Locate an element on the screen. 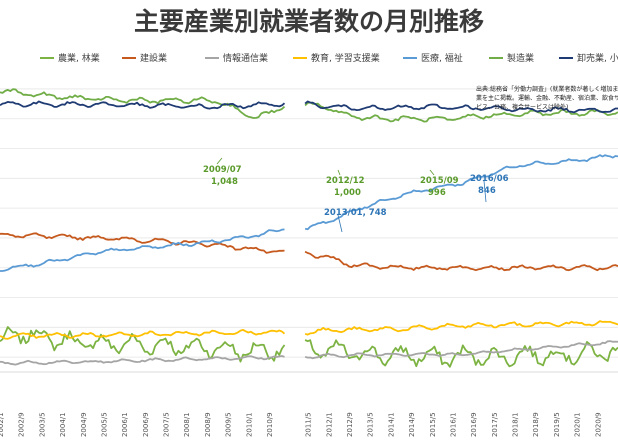  x-tick-label: 2004/9 is located at coordinates (84, 424).